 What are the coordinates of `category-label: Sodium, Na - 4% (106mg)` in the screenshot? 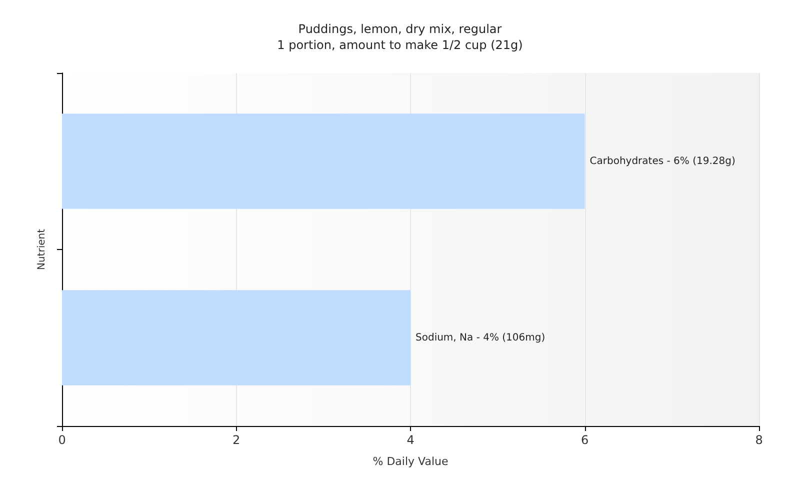 It's located at (481, 338).